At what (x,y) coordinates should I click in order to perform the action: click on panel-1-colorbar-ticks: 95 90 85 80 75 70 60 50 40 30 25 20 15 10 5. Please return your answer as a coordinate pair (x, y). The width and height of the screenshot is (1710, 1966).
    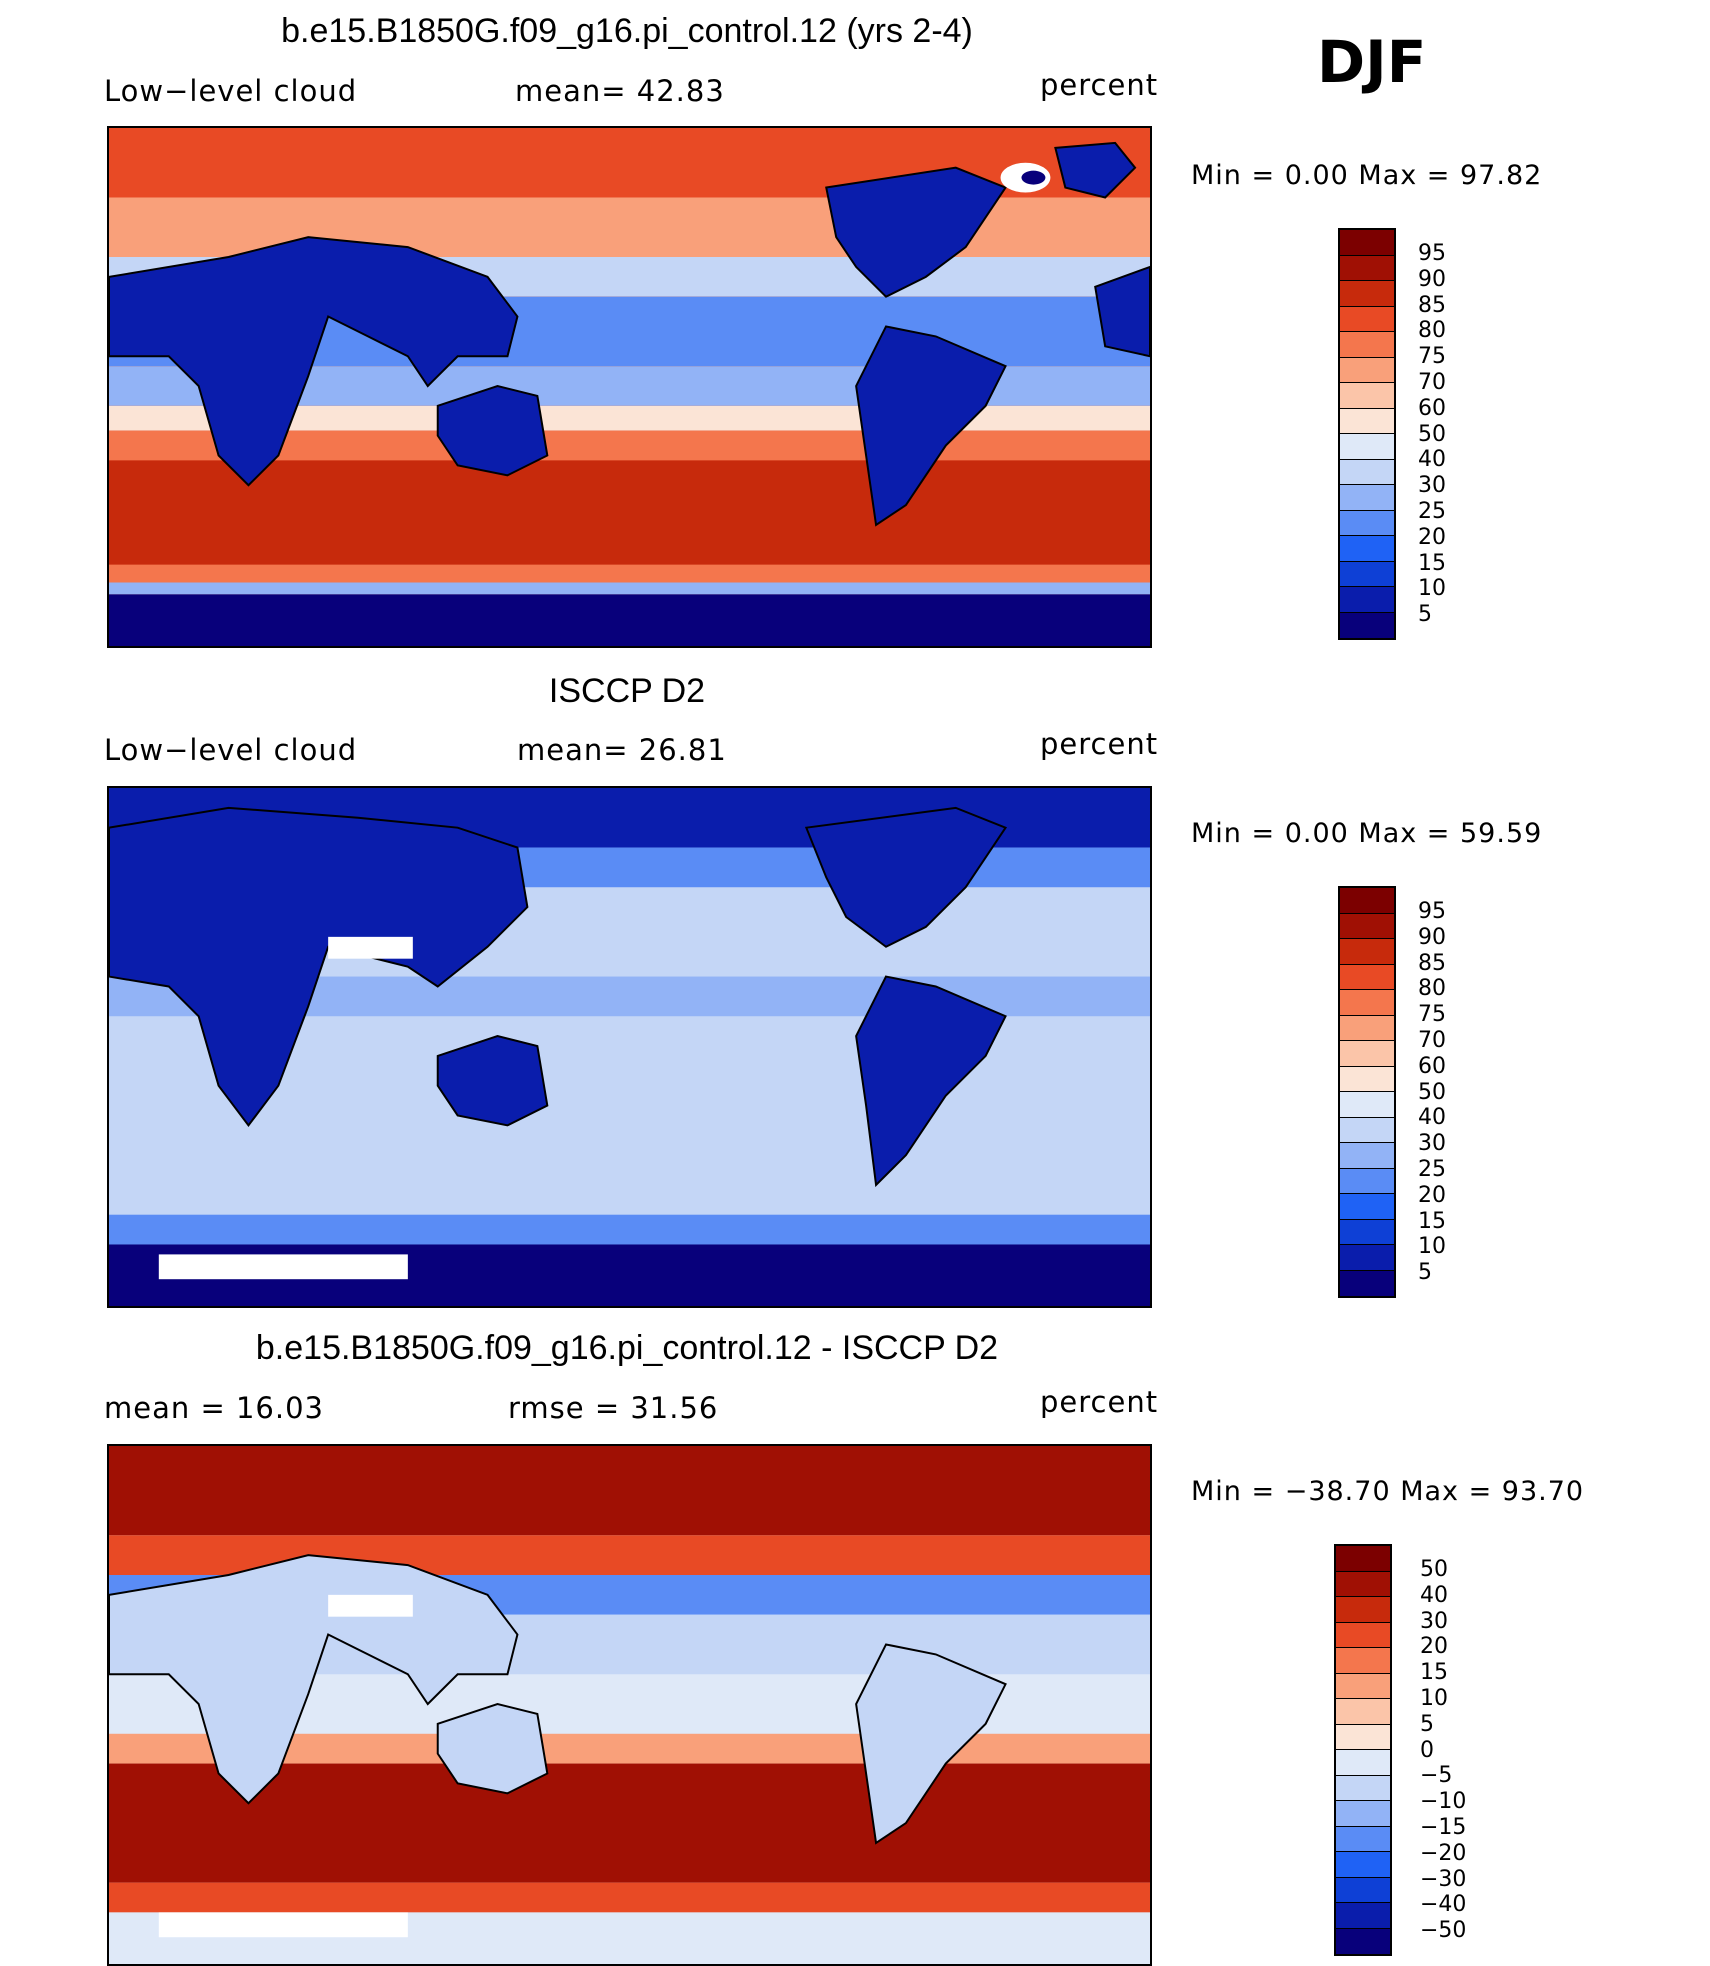
    Looking at the image, I should click on (1432, 434).